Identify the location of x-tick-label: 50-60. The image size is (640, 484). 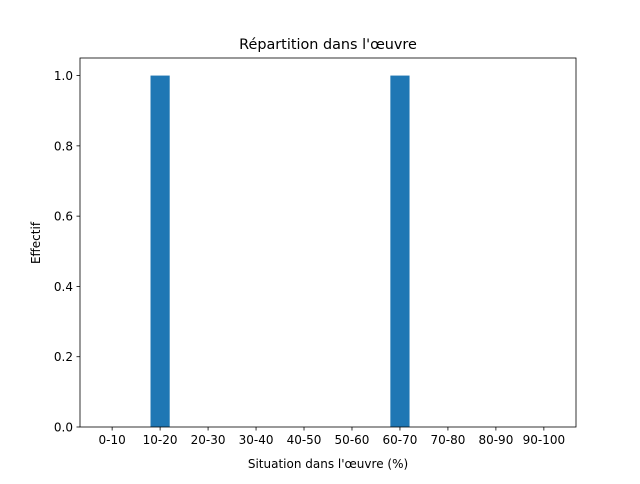
(352, 440).